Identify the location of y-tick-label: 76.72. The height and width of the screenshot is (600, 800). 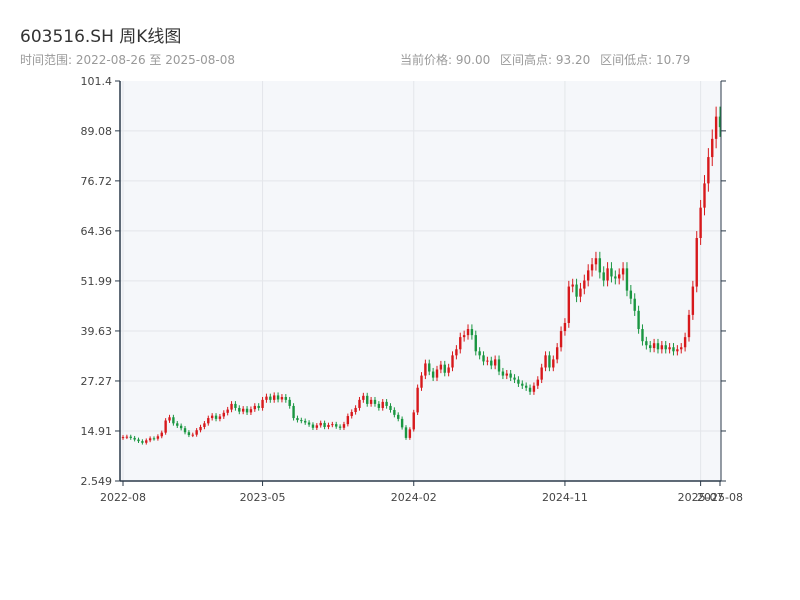
(97, 181).